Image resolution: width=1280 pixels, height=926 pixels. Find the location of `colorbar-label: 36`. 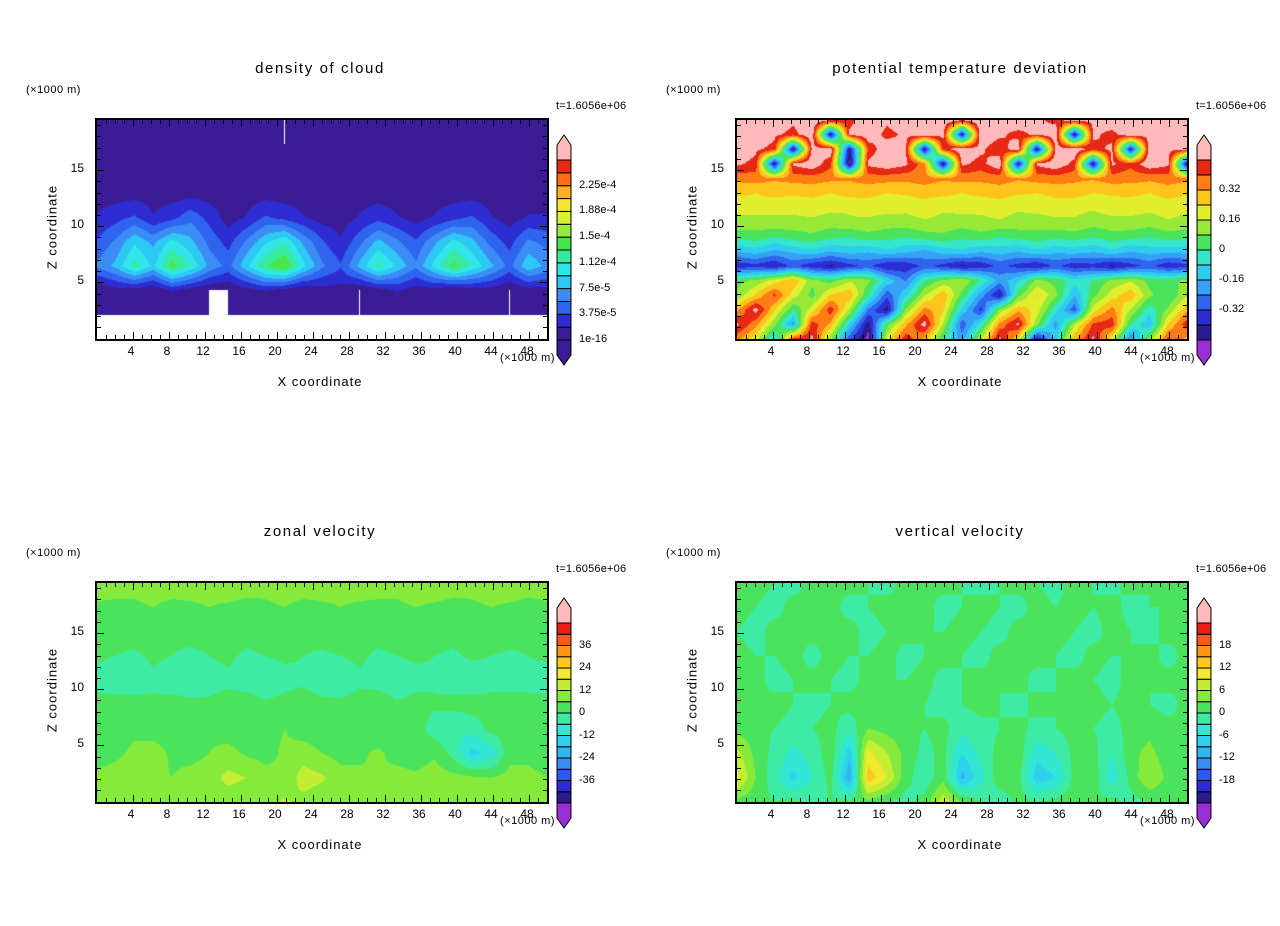

colorbar-label: 36 is located at coordinates (585, 644).